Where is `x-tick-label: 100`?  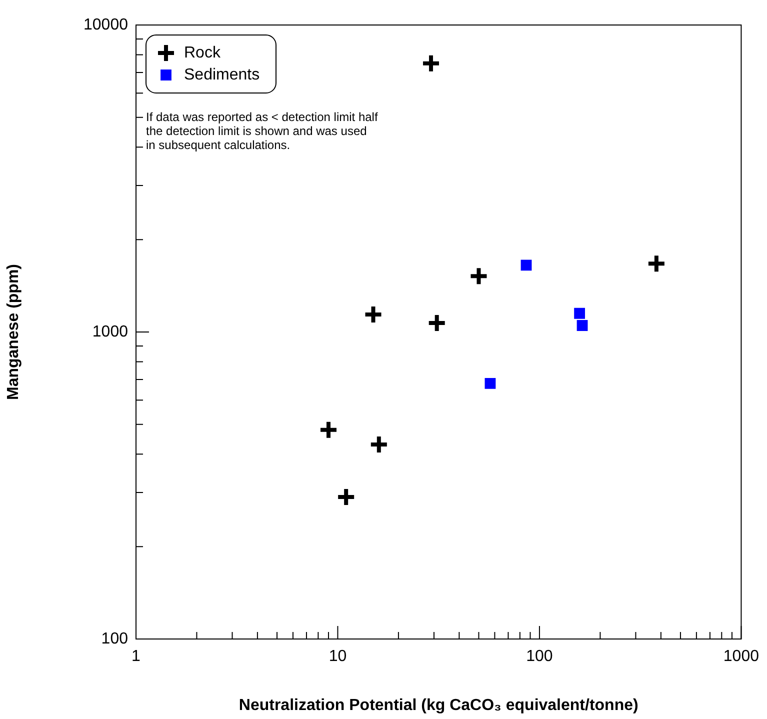 x-tick-label: 100 is located at coordinates (539, 657).